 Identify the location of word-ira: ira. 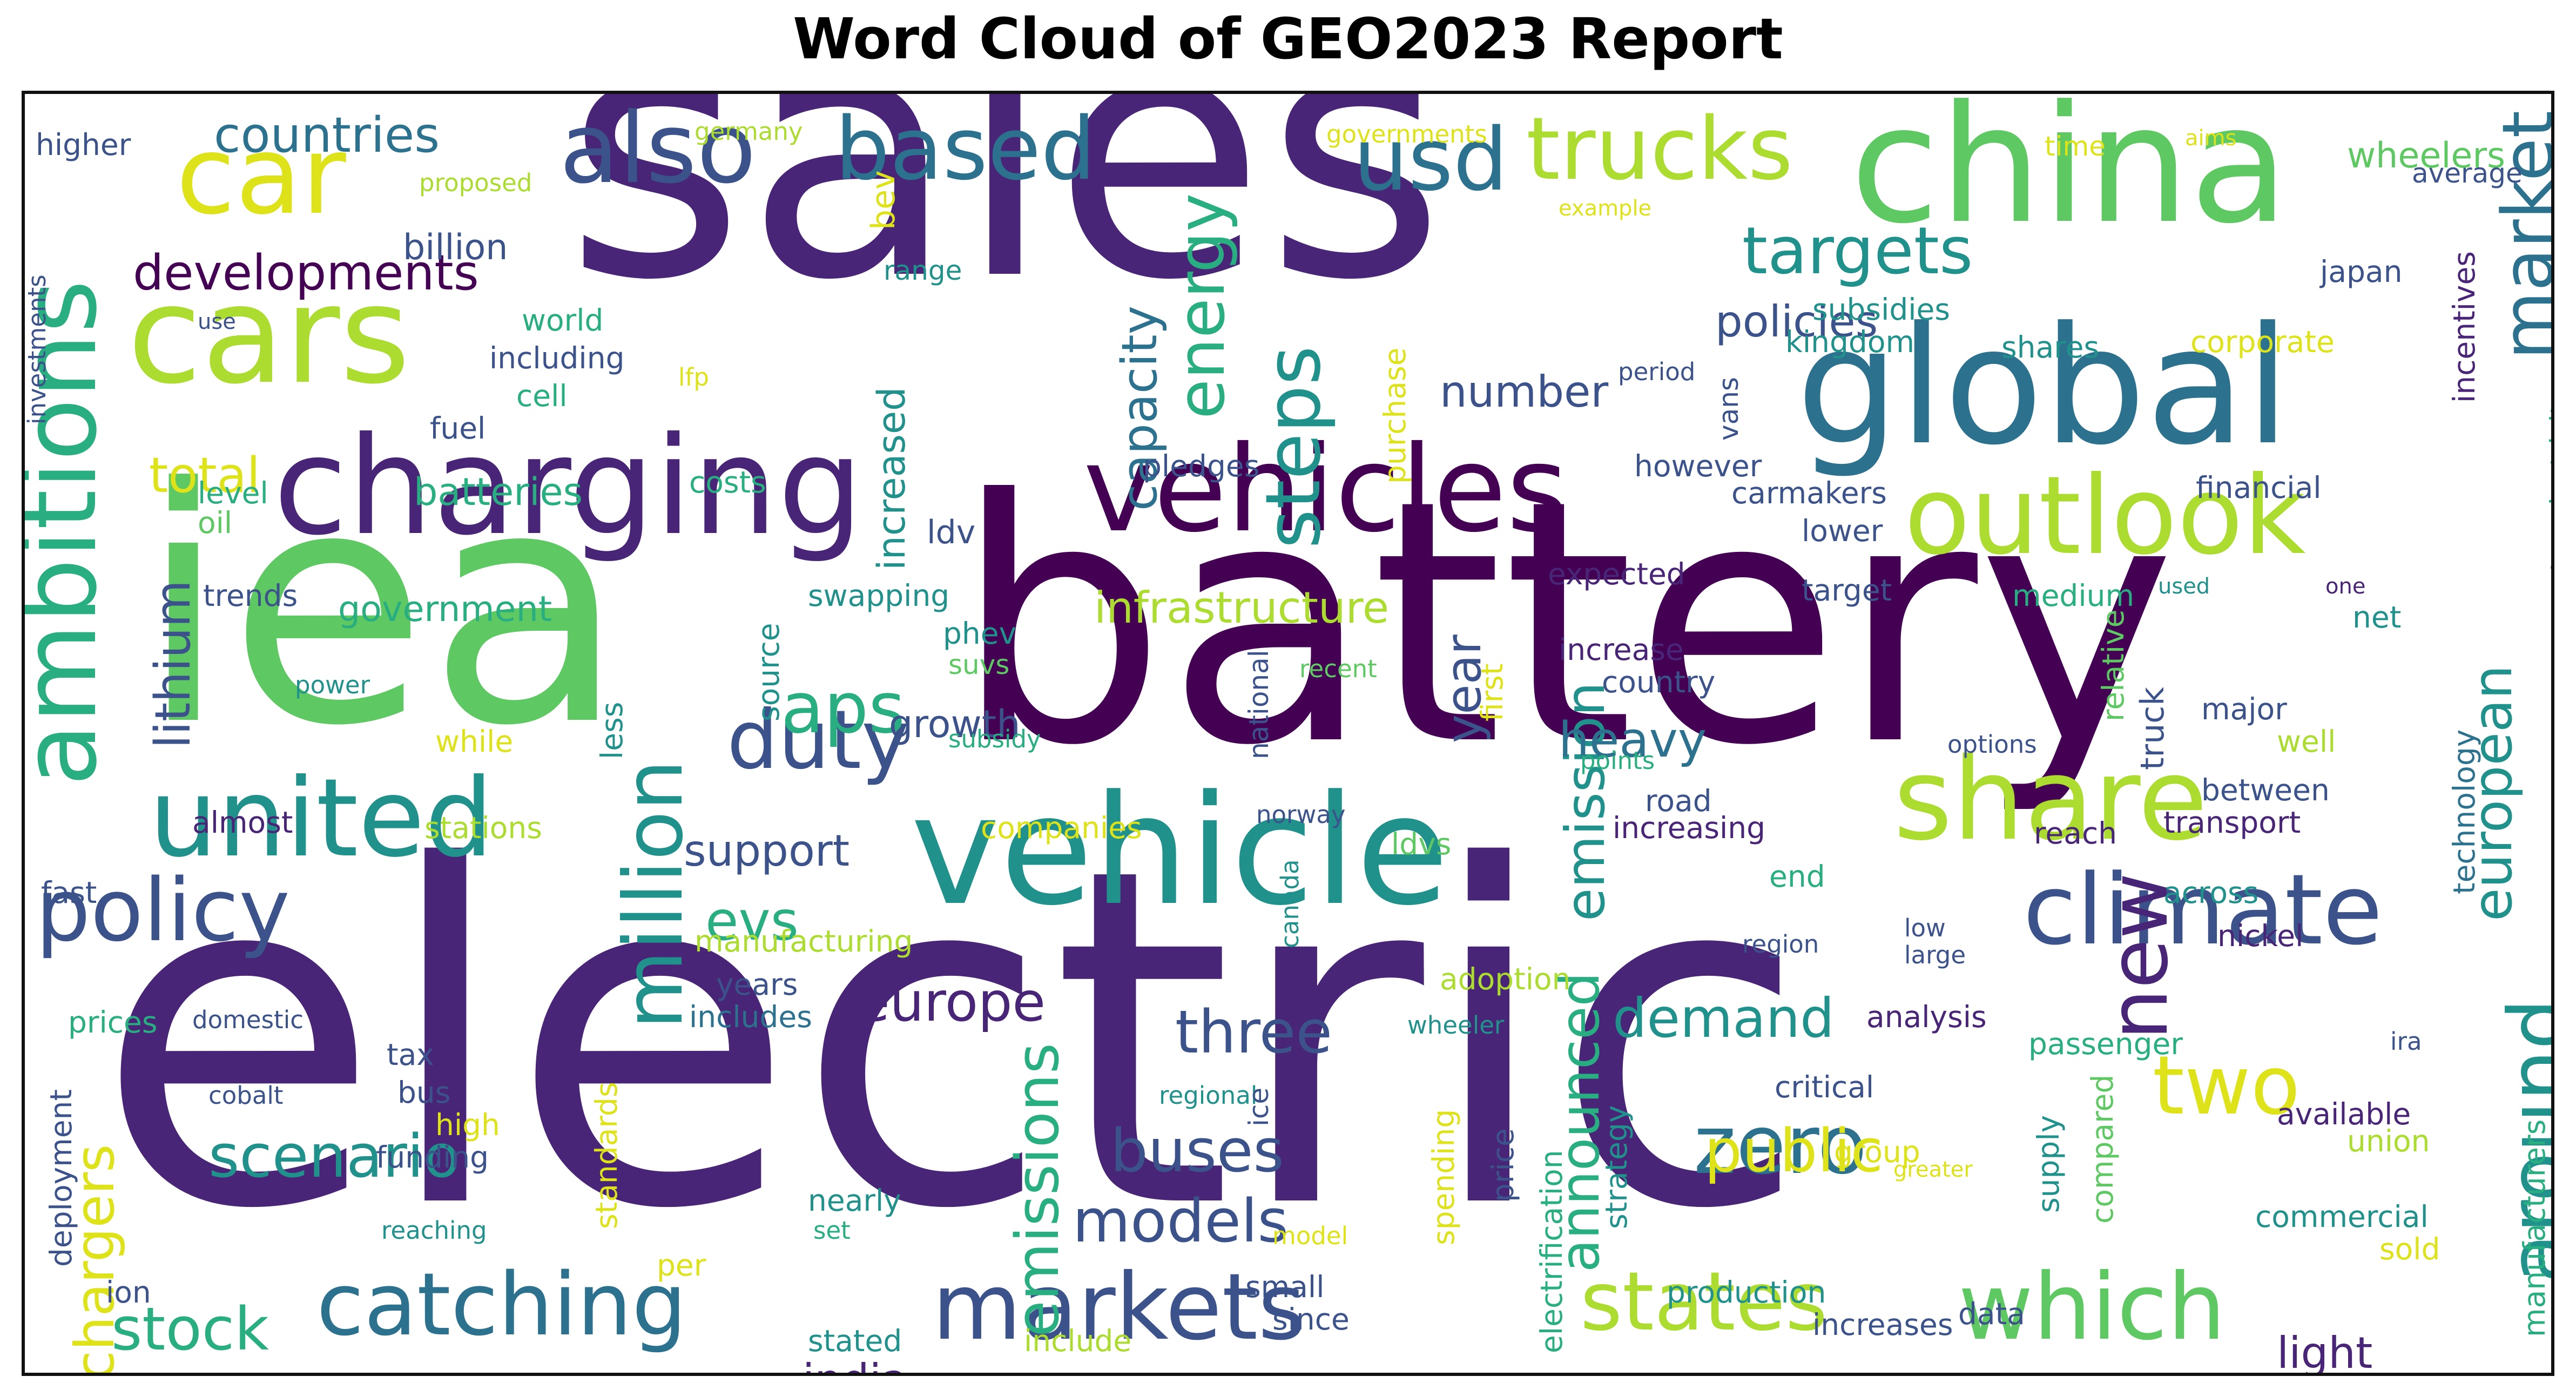
(2406, 1041).